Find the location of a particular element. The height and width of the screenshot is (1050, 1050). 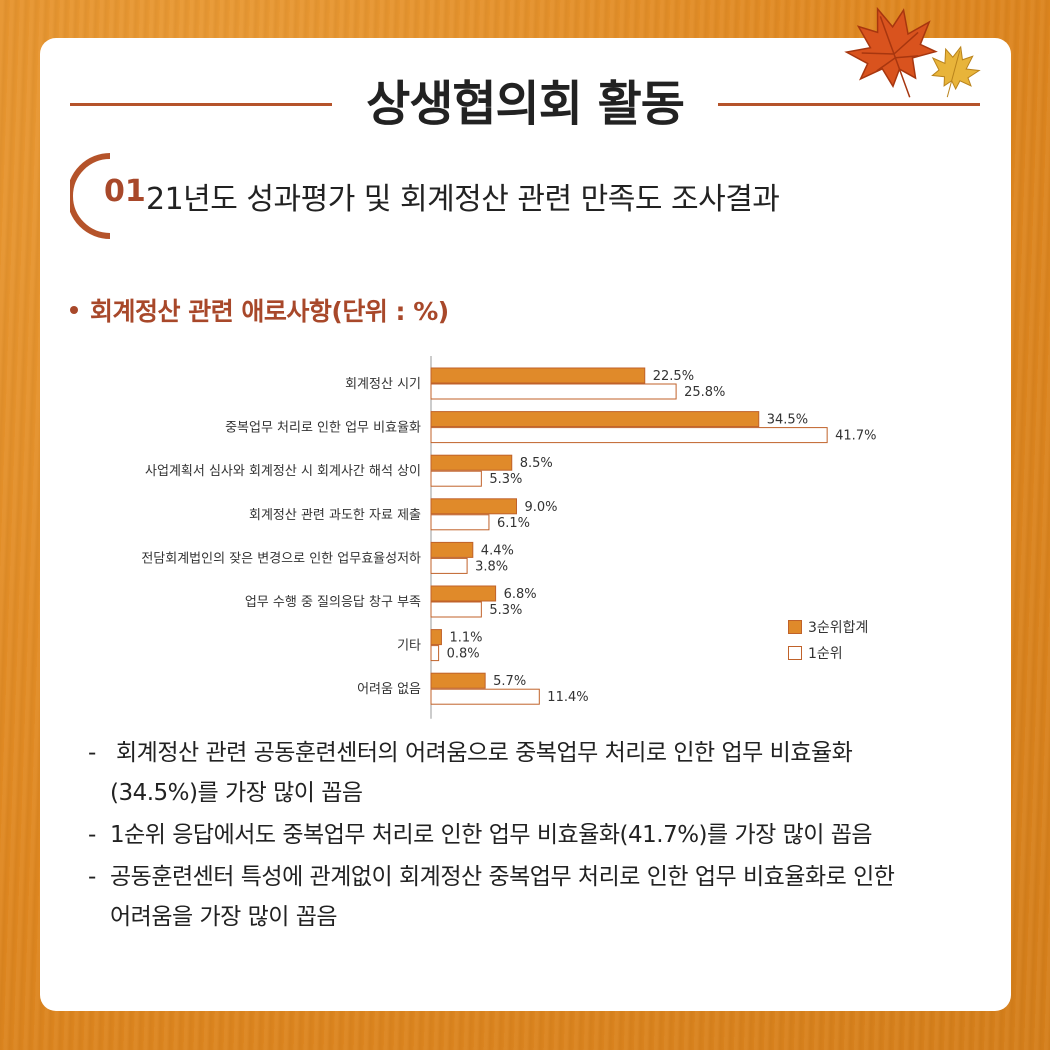

legend-swatch-total is located at coordinates (795, 627).